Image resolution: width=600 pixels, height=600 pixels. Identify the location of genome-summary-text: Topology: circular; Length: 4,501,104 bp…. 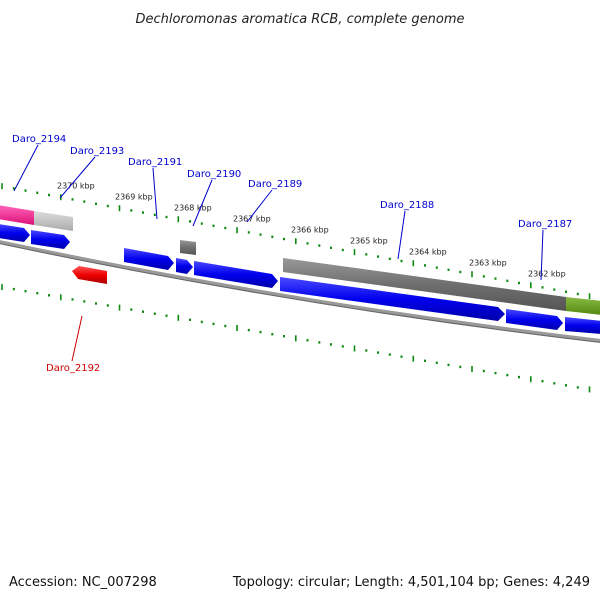
(411, 582).